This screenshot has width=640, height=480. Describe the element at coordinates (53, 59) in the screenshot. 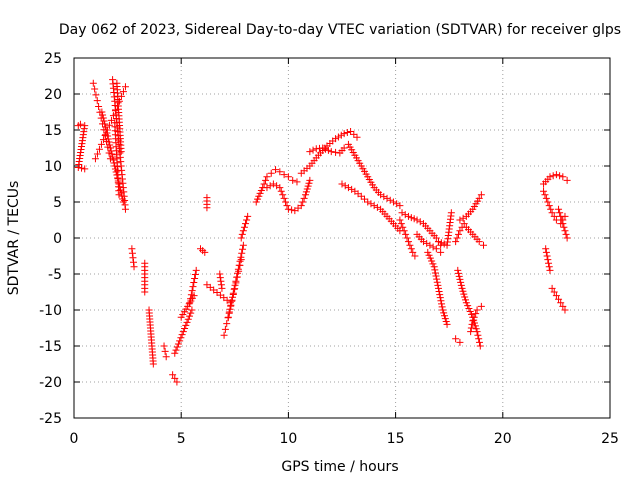

I see `y-tick-label: 25` at that location.